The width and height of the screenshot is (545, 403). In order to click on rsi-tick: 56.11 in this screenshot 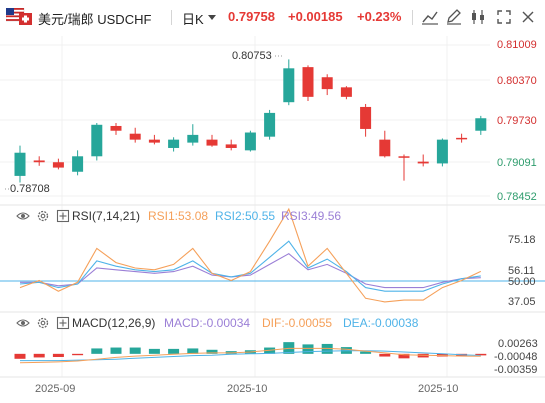, I will do `click(521, 271)`.